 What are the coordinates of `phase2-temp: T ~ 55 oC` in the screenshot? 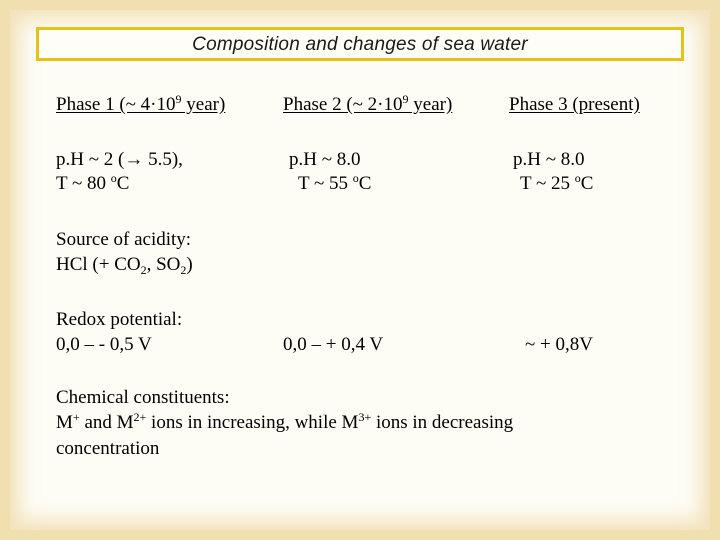 It's located at (335, 182).